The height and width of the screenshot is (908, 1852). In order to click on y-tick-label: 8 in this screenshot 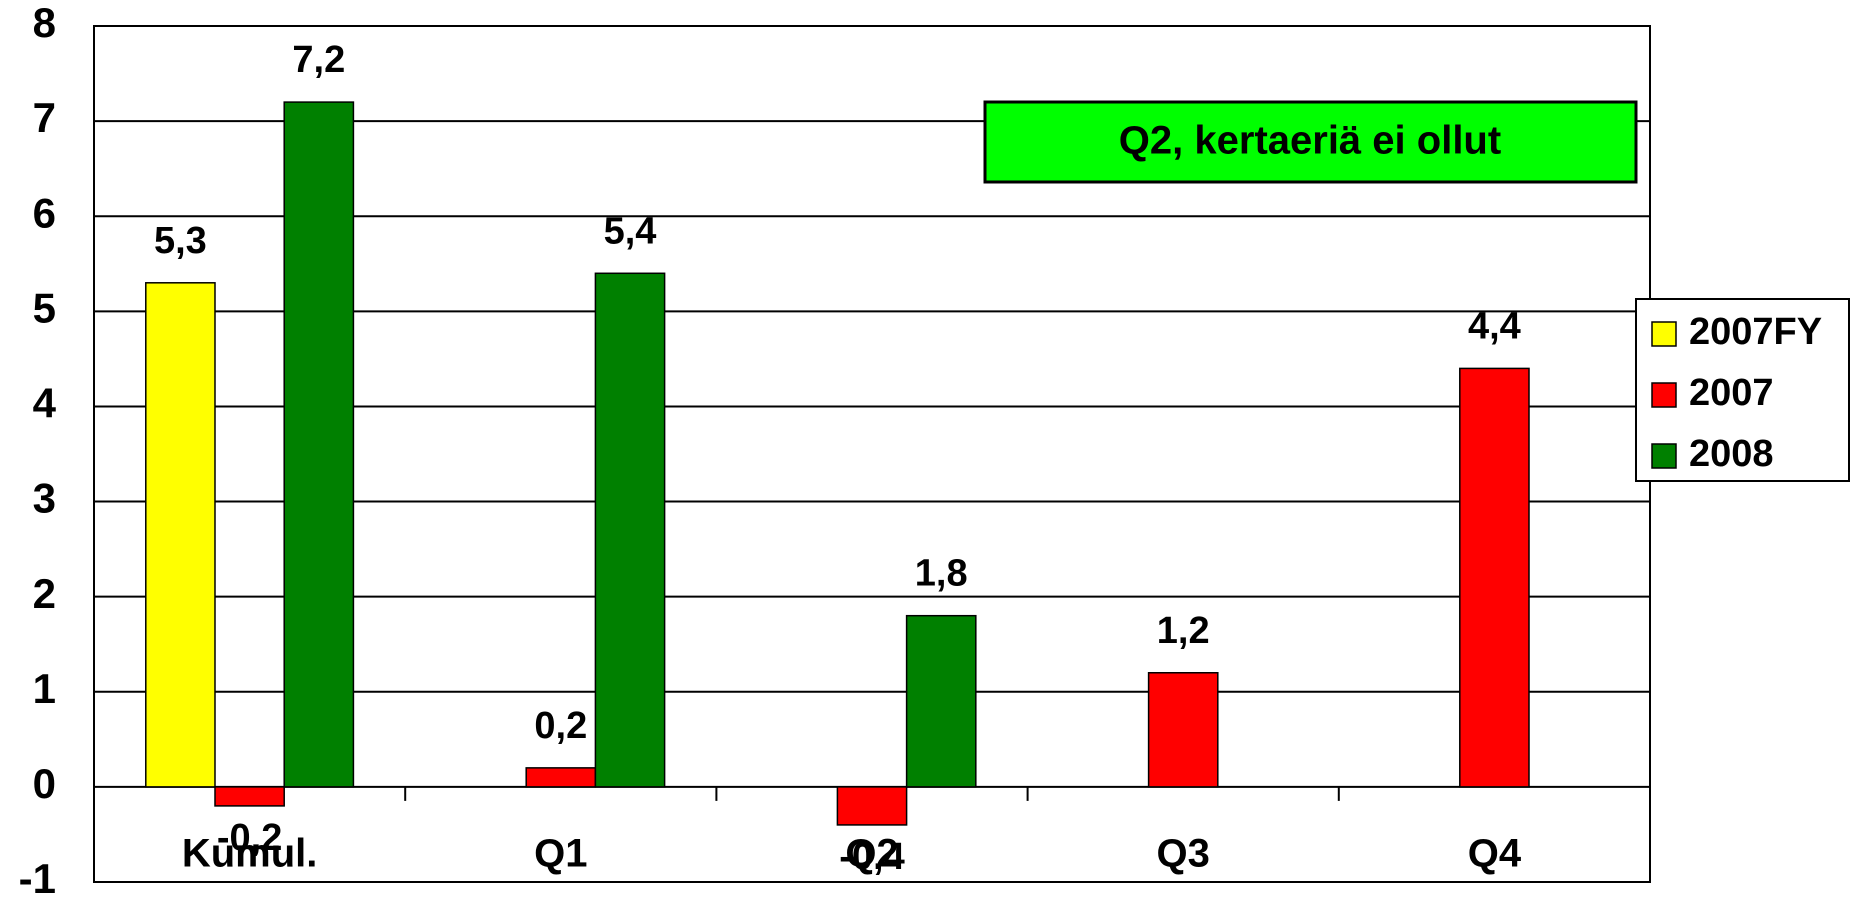, I will do `click(44, 23)`.